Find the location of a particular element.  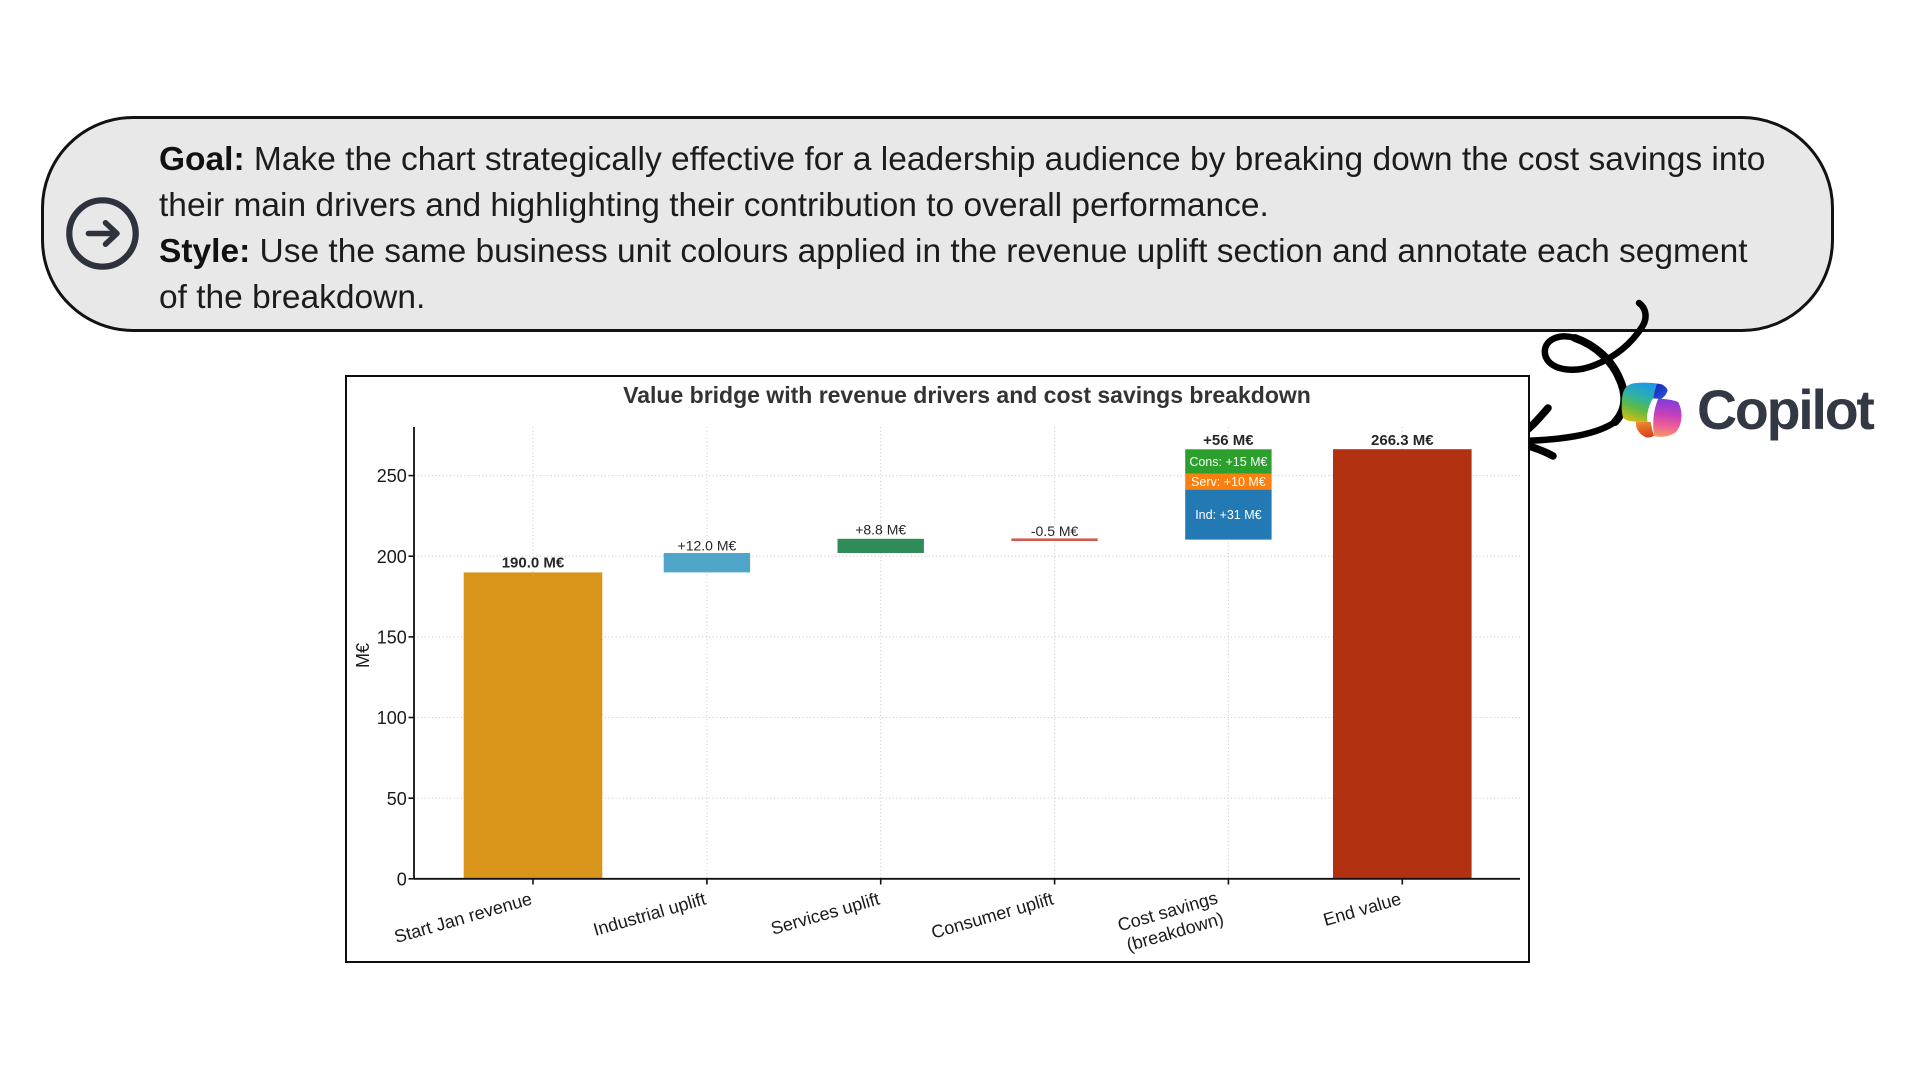

svg-text: +8.8 M€ is located at coordinates (880, 530).